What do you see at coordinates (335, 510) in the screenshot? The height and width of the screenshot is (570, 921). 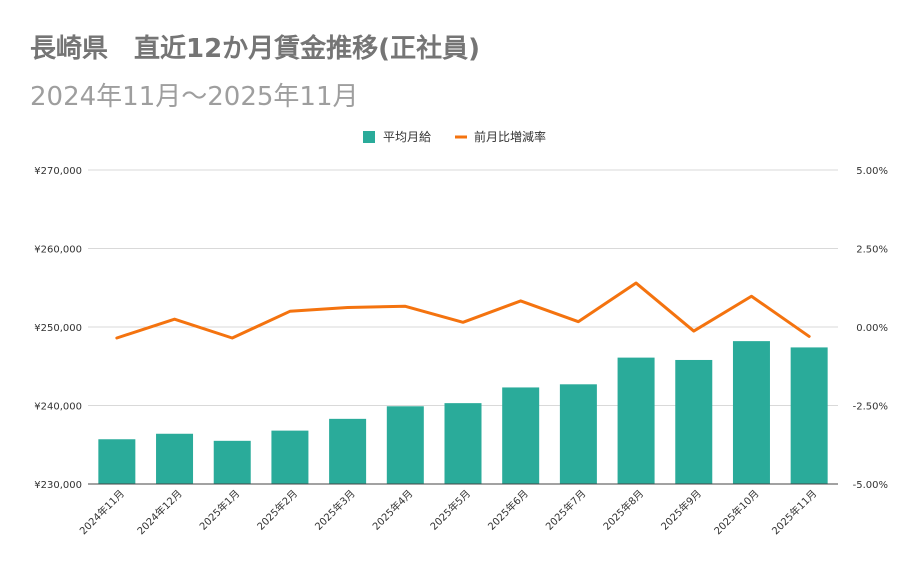 I see `x-tick-label: 2025年3月` at bounding box center [335, 510].